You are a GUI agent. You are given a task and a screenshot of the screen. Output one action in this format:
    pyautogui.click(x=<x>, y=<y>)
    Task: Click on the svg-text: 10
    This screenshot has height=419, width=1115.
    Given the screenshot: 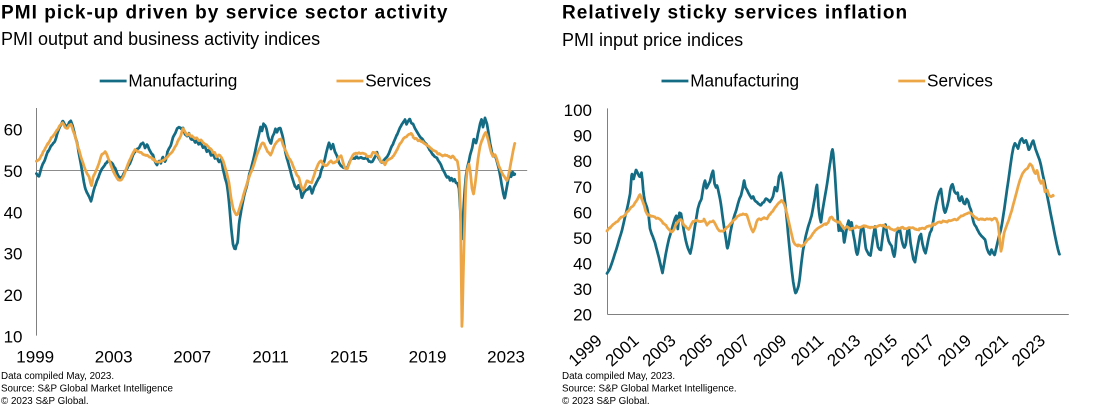 What is the action you would take?
    pyautogui.click(x=13, y=336)
    